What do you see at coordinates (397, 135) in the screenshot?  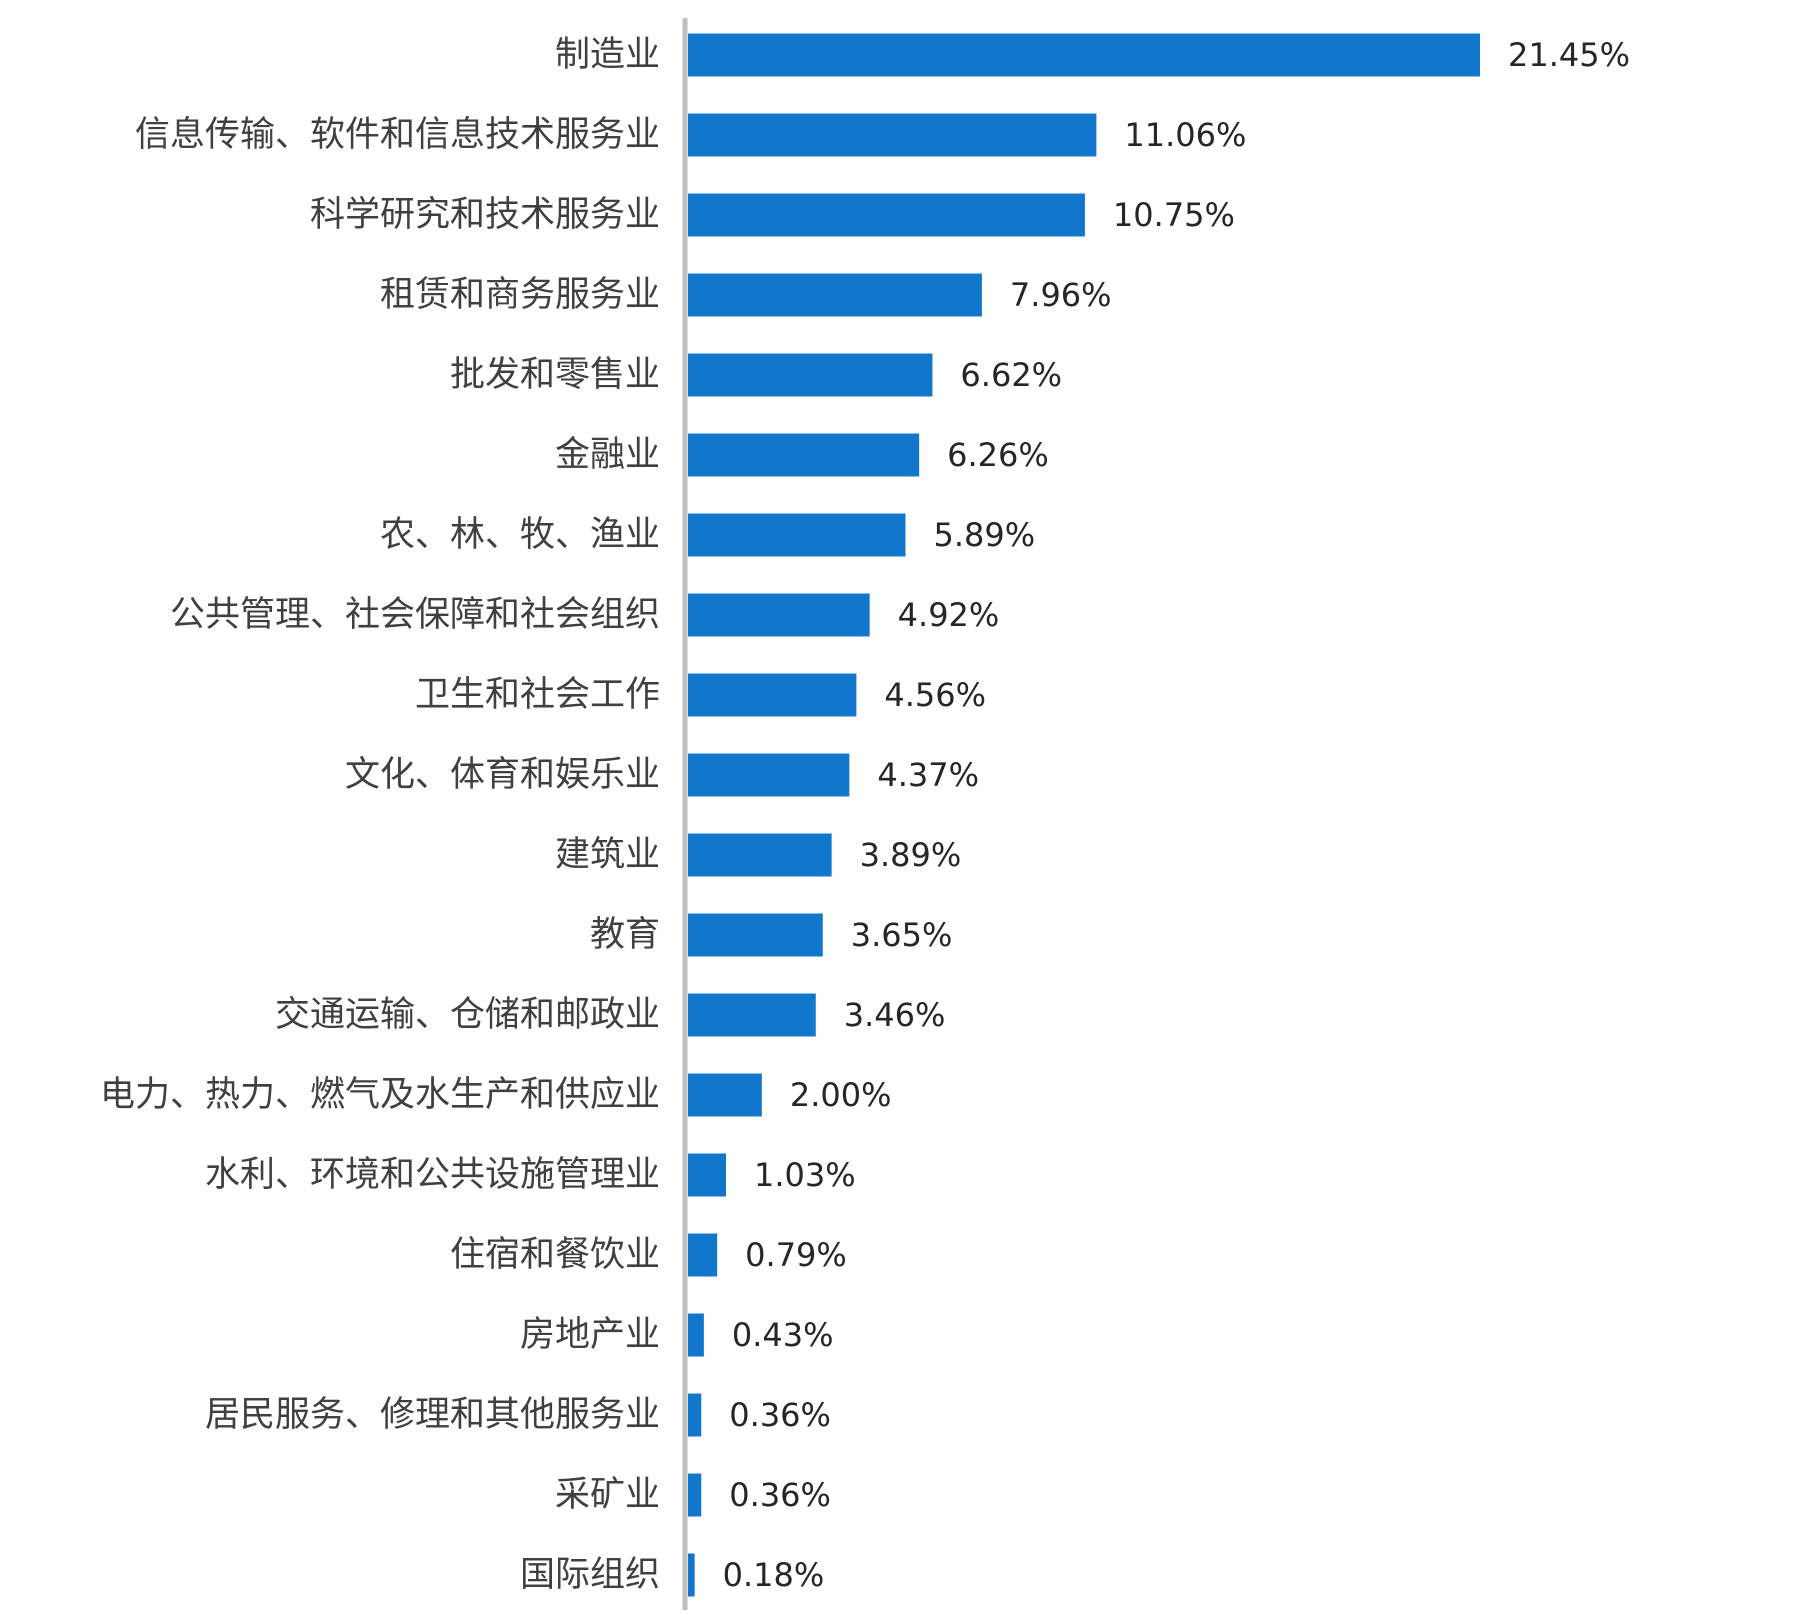 I see `category-label: 信息传输、软件和信息技术服务业` at bounding box center [397, 135].